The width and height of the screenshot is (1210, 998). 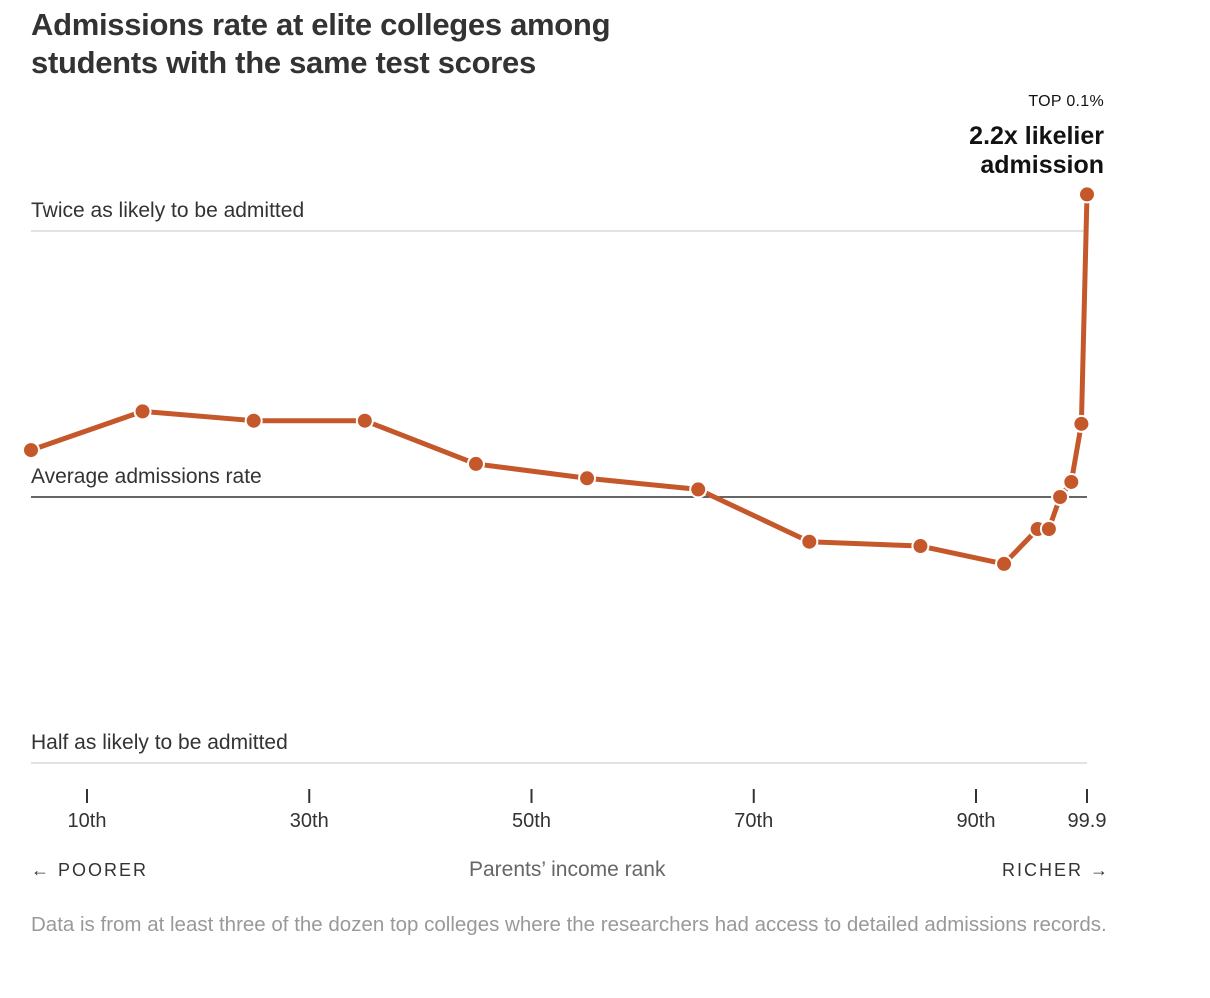 What do you see at coordinates (87, 821) in the screenshot?
I see `x-tick-label: 10th` at bounding box center [87, 821].